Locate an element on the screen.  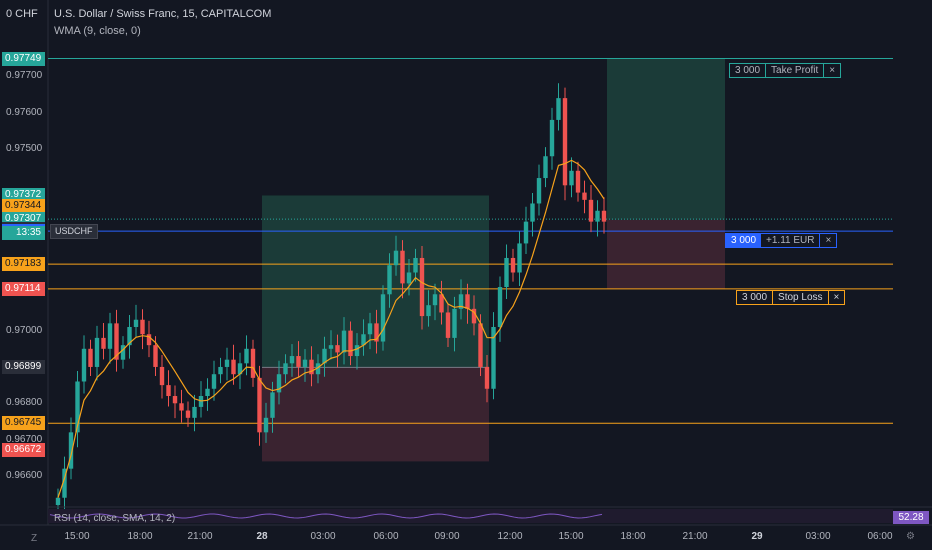
currency-corner: 0 CHF is located at coordinates (22, 14).